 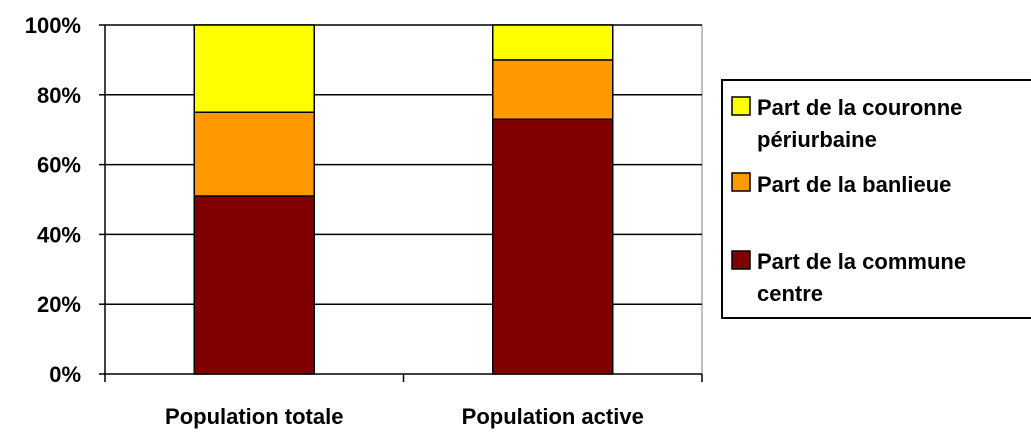 What do you see at coordinates (790, 293) in the screenshot?
I see `legend-label: centre` at bounding box center [790, 293].